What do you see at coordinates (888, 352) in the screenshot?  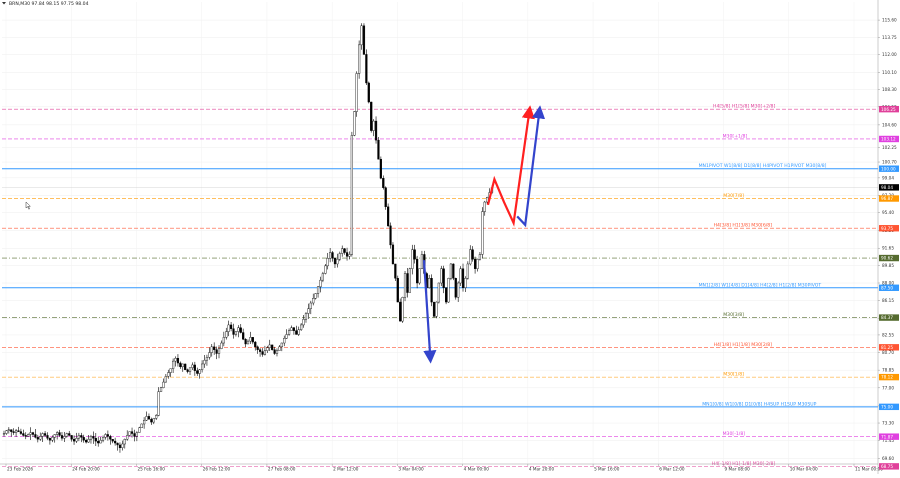 I see `price-tick-label: 80.70` at bounding box center [888, 352].